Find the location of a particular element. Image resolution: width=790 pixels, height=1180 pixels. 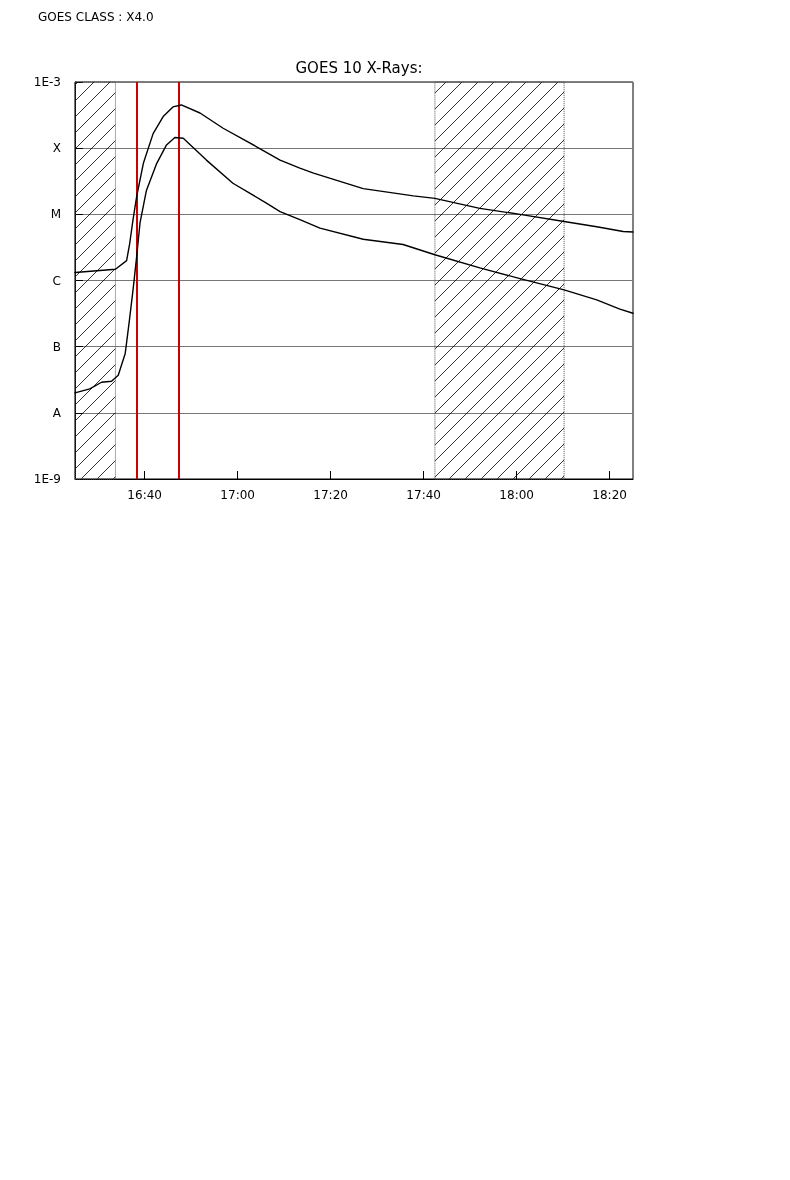

y-tick-label: C is located at coordinates (56, 280).